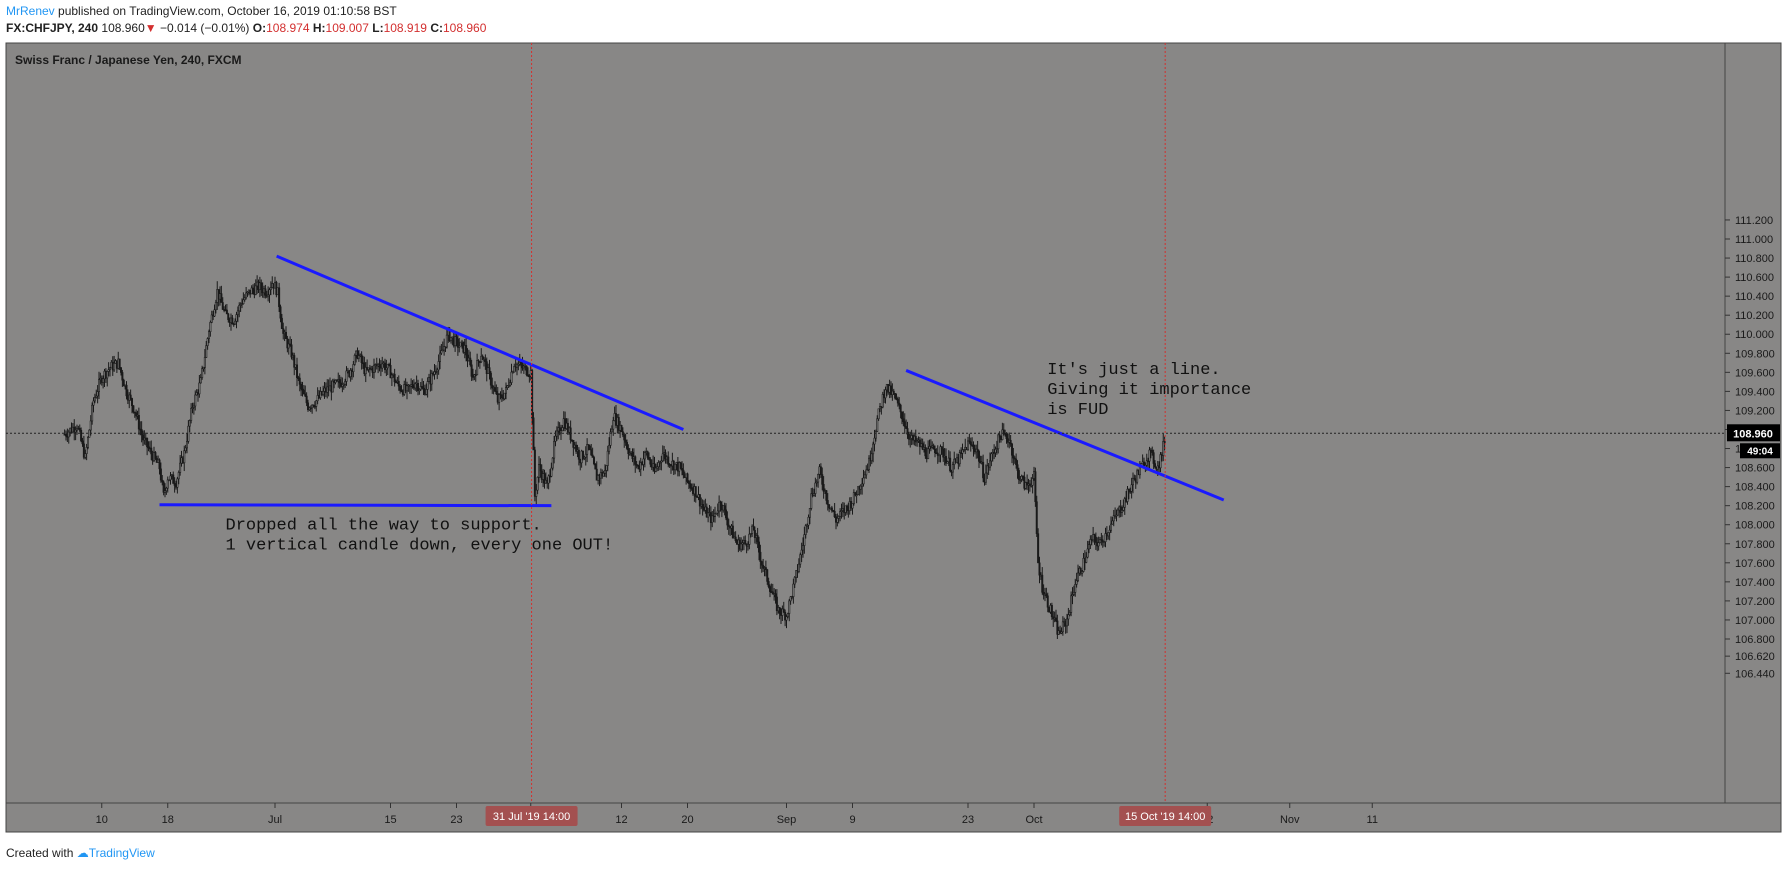  Describe the element at coordinates (1077, 410) in the screenshot. I see `annotation-text: is FUD` at that location.